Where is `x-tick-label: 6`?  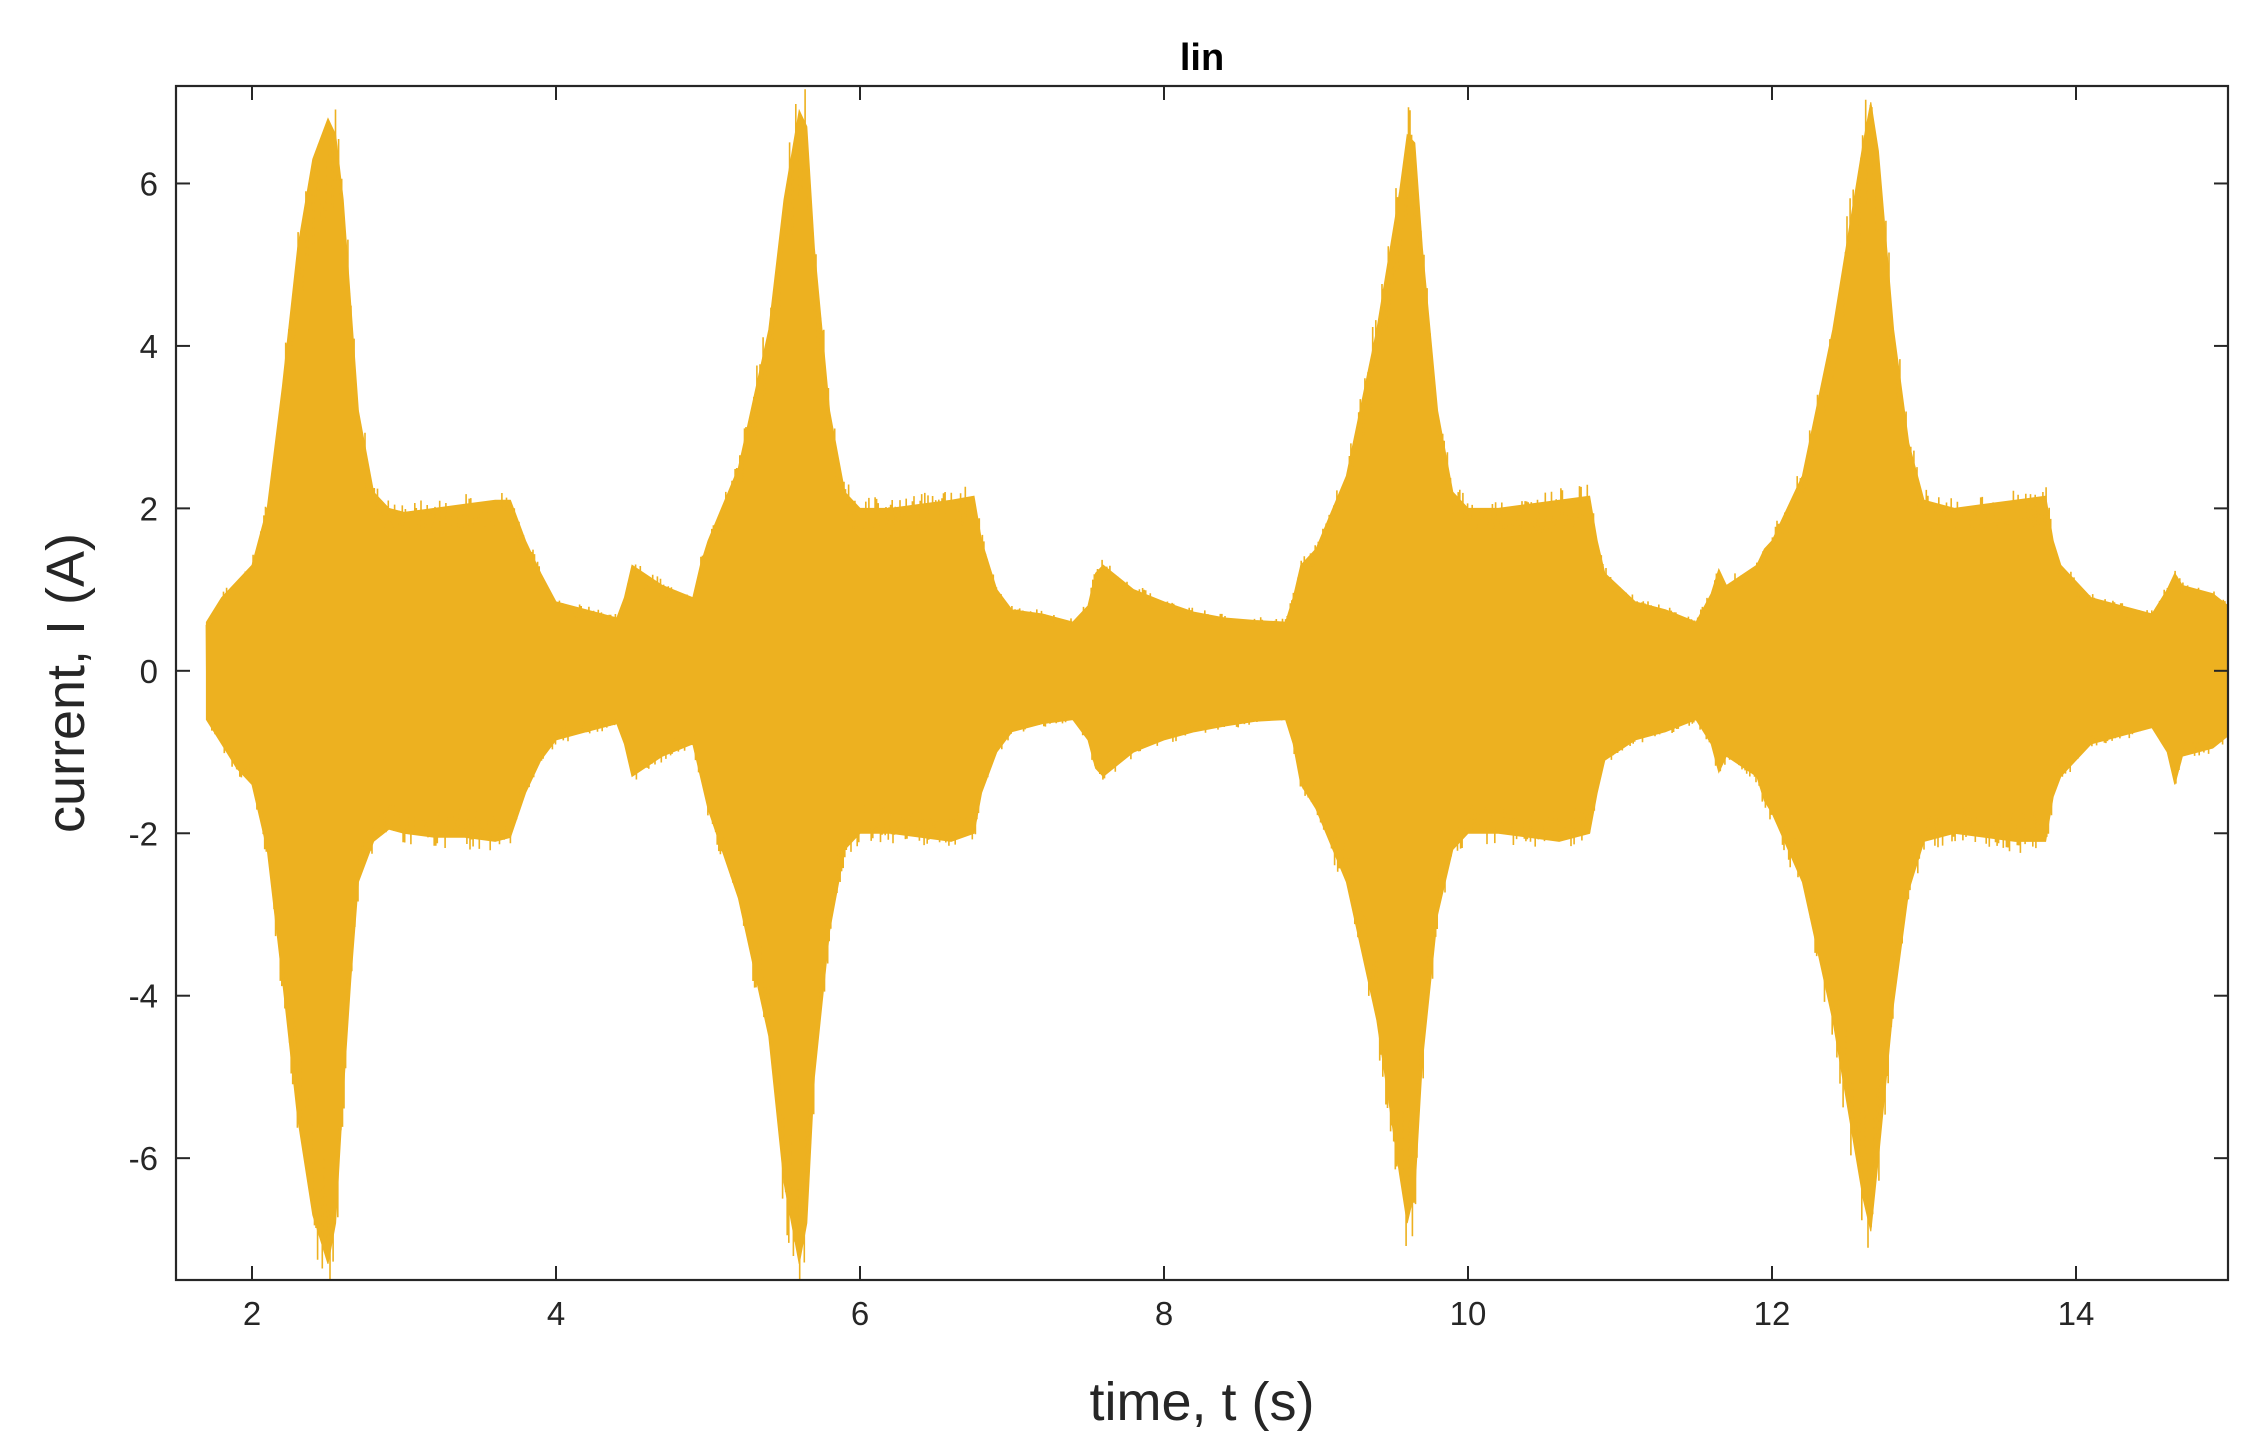
x-tick-label: 6 is located at coordinates (860, 1313).